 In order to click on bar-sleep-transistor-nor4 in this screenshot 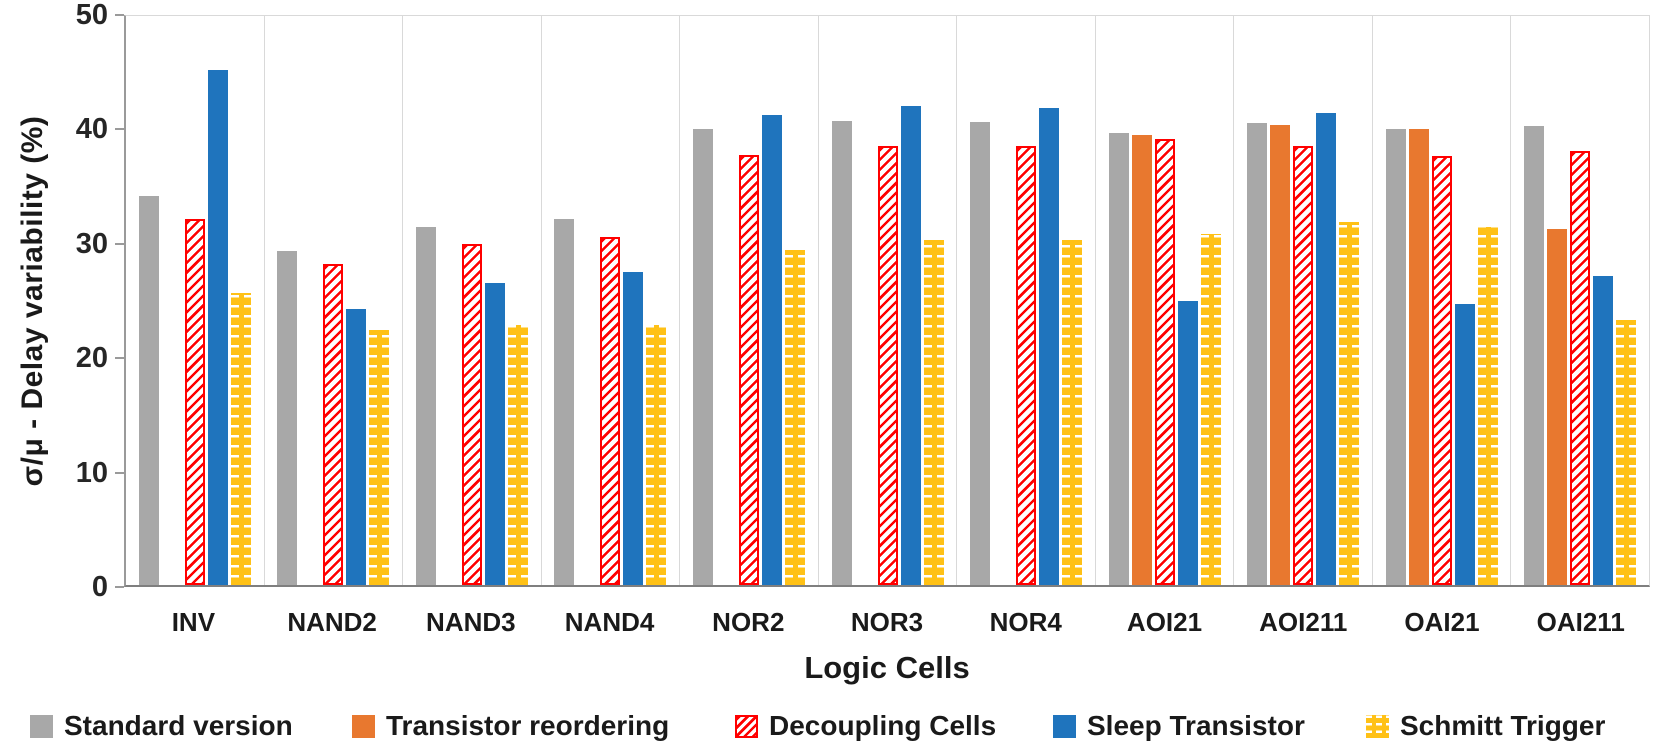, I will do `click(1049, 346)`.